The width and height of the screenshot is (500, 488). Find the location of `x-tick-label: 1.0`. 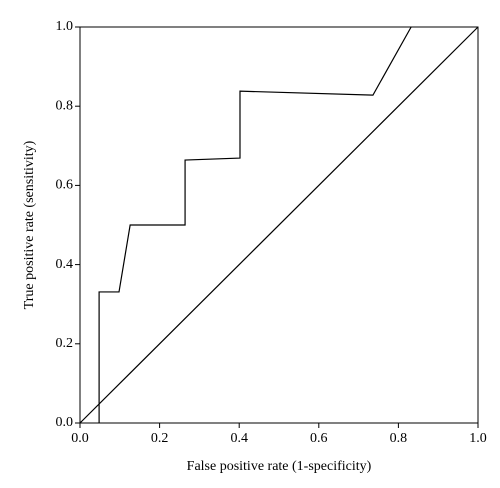

x-tick-label: 1.0 is located at coordinates (478, 438).